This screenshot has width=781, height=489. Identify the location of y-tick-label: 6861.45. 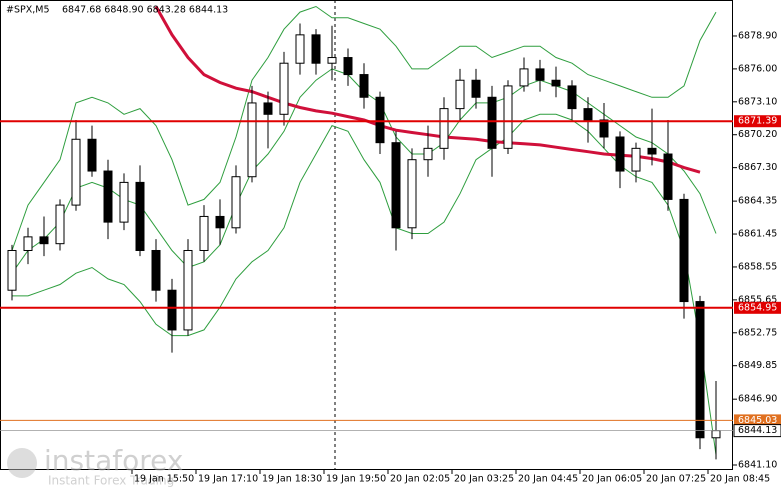
(757, 234).